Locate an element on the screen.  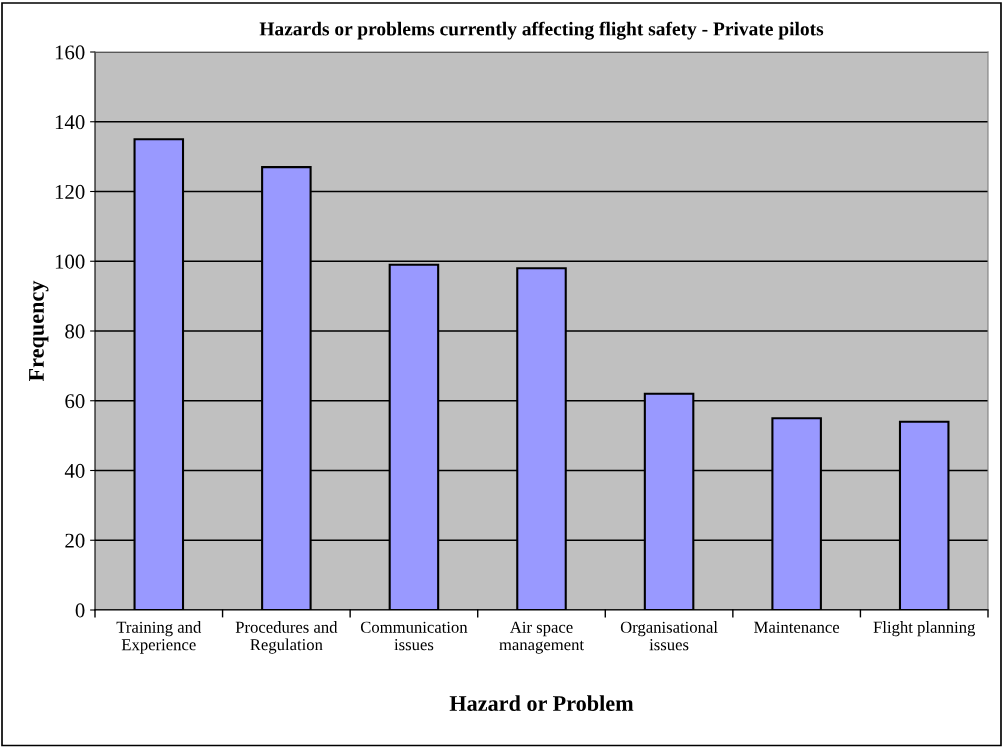
y-tick-label: 40 is located at coordinates (74, 470).